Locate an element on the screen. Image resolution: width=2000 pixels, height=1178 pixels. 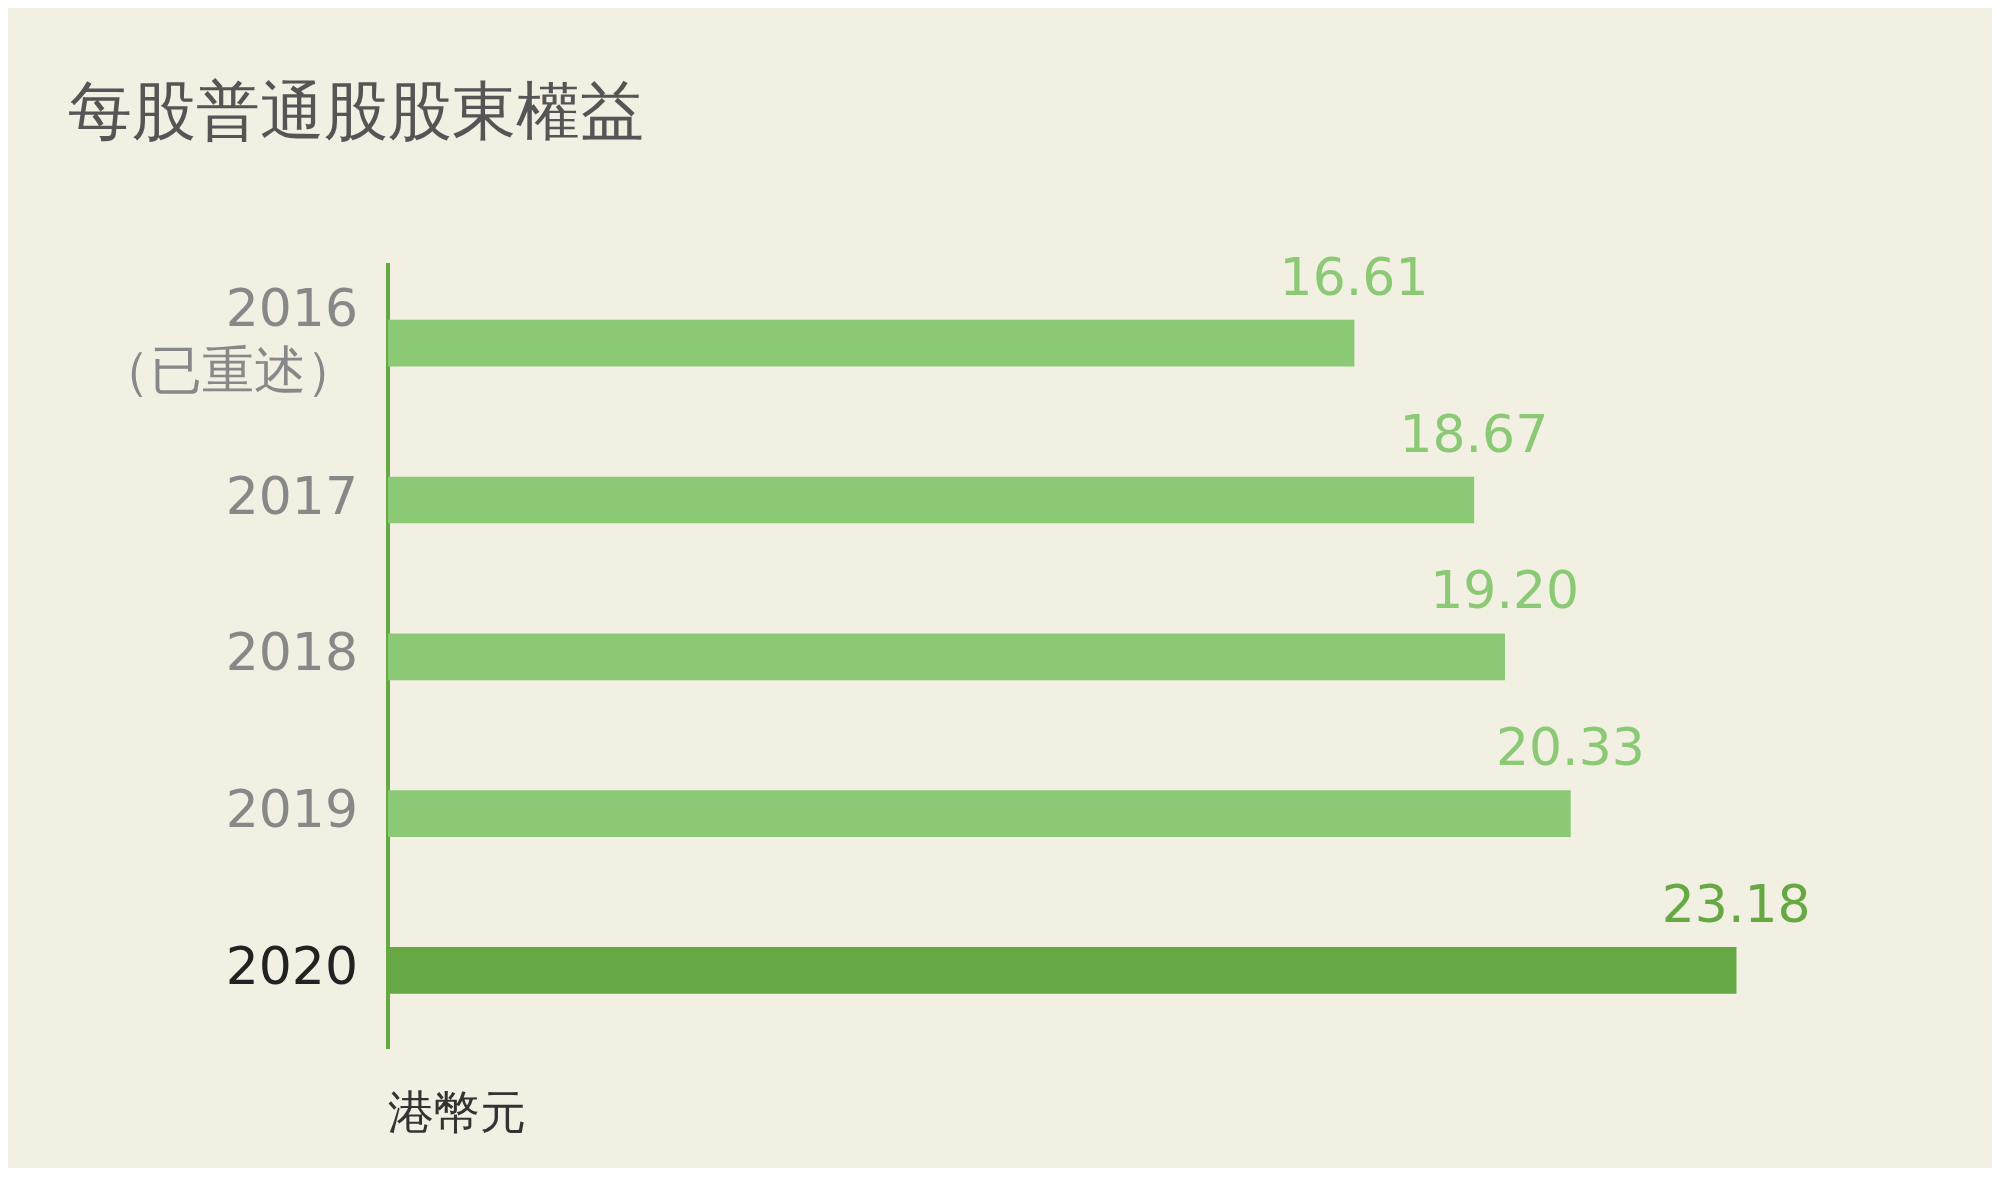
y-tick-label: 2018 is located at coordinates (291, 652).